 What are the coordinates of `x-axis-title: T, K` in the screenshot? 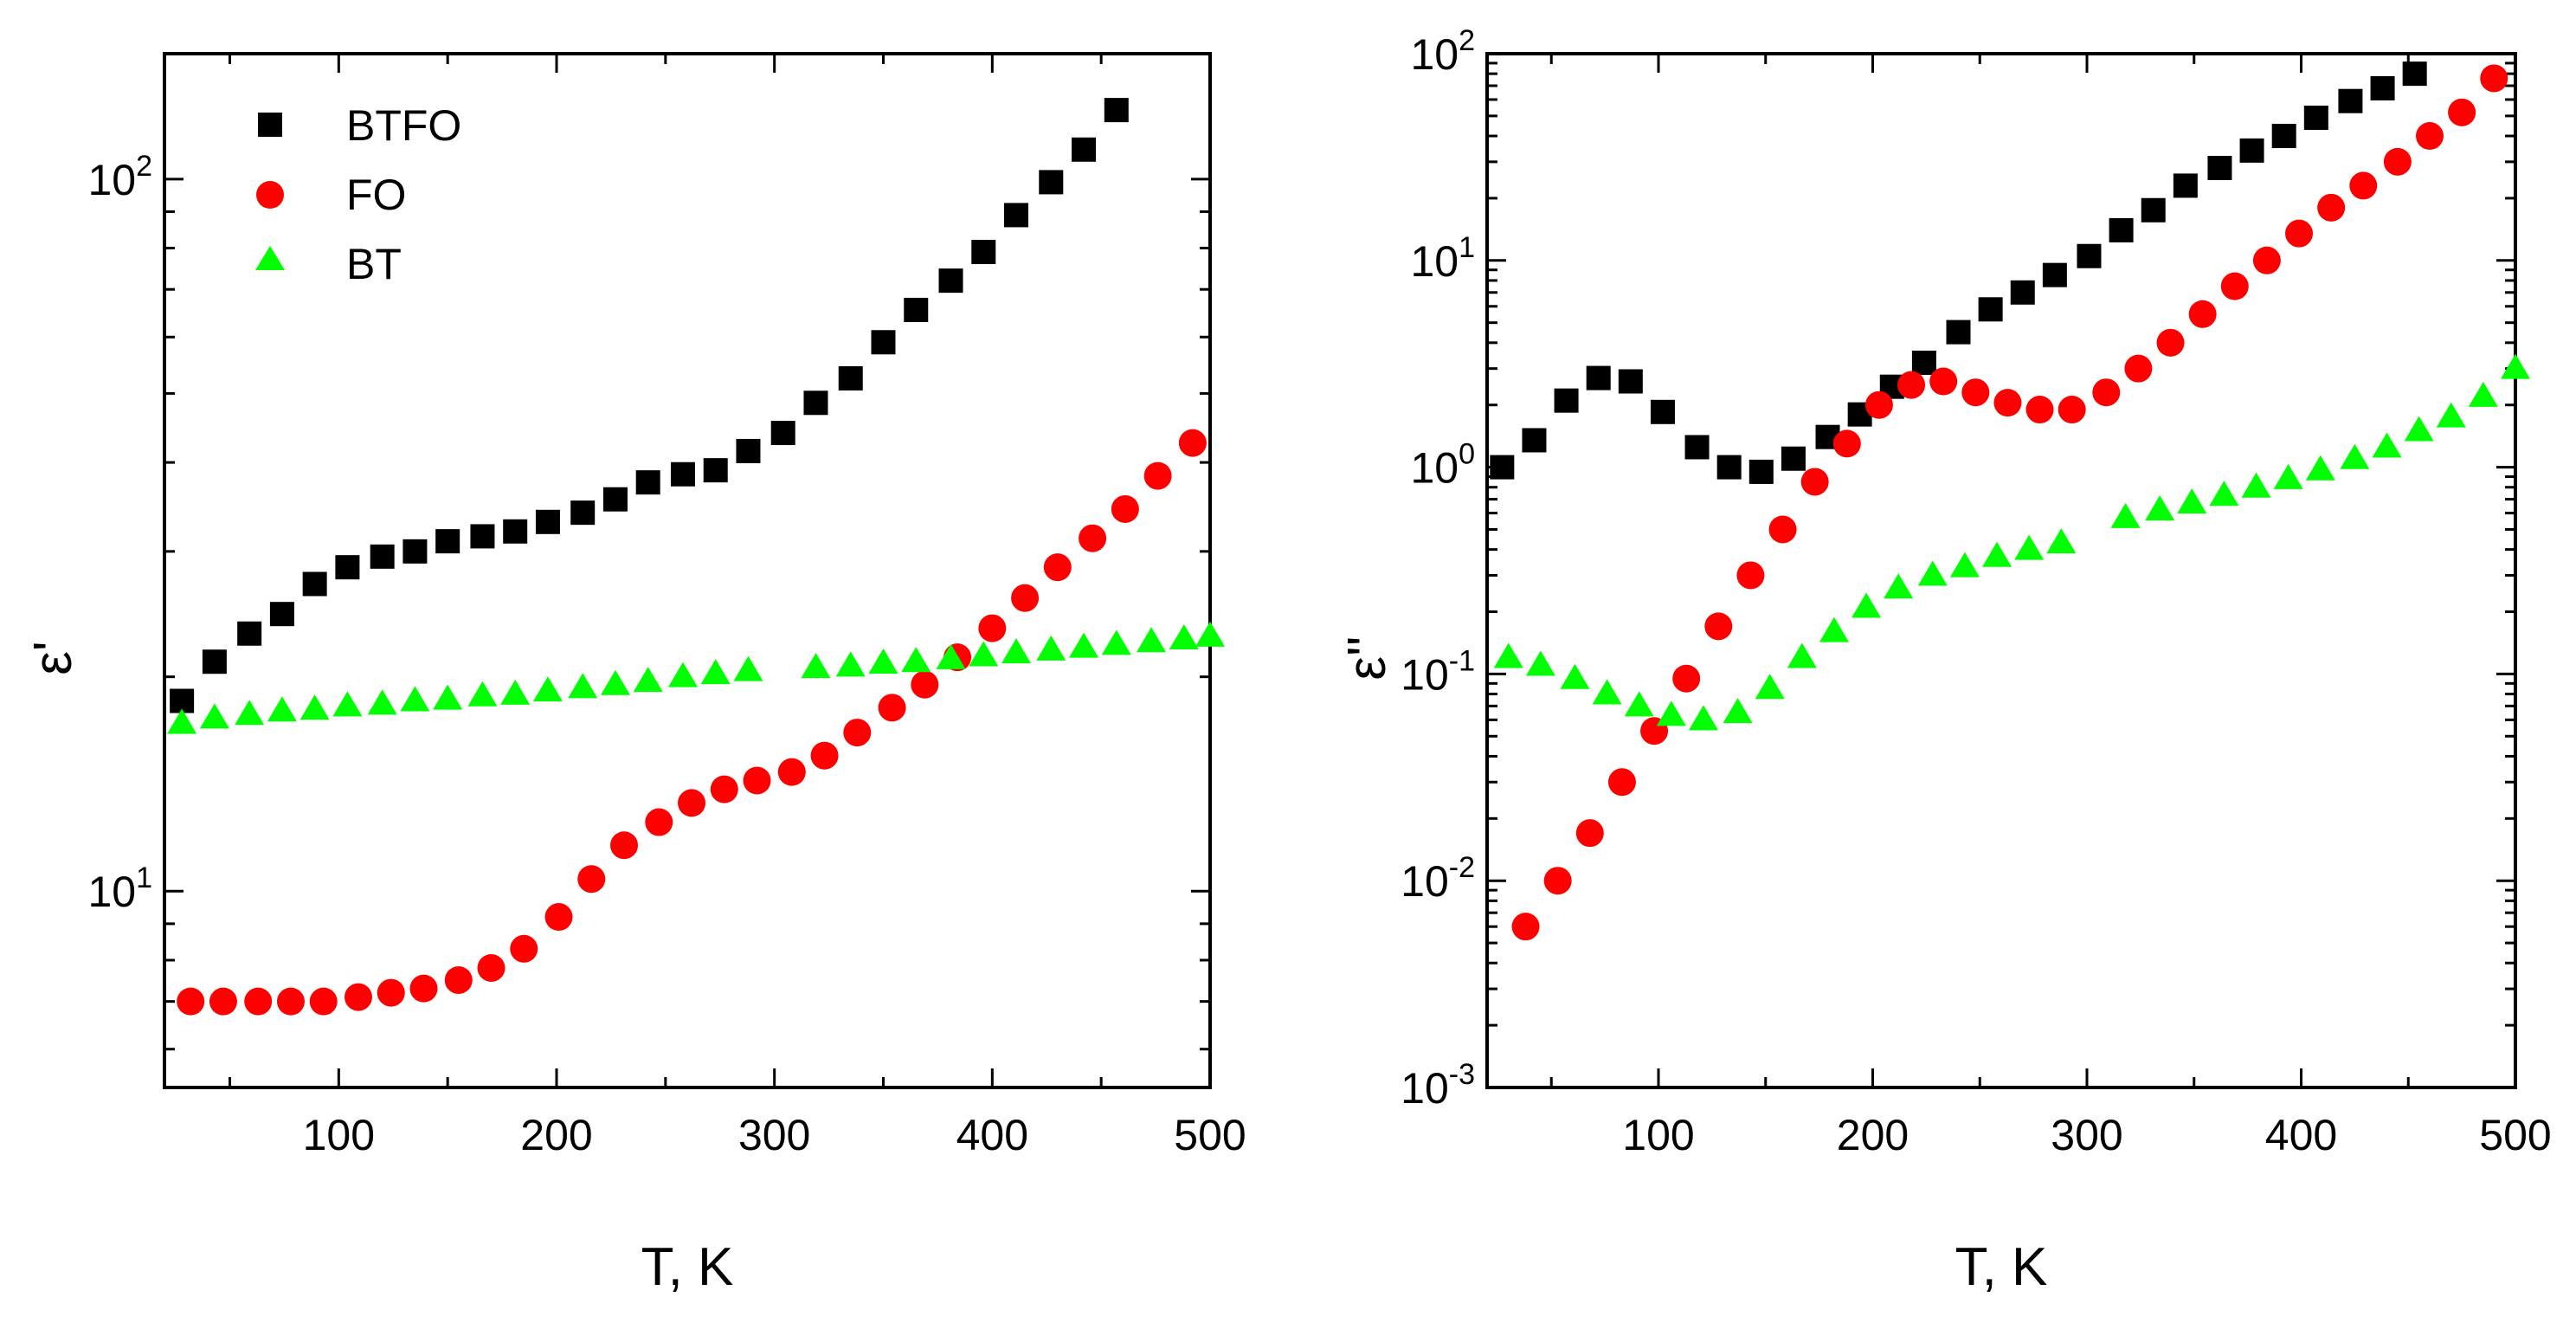 It's located at (2002, 1267).